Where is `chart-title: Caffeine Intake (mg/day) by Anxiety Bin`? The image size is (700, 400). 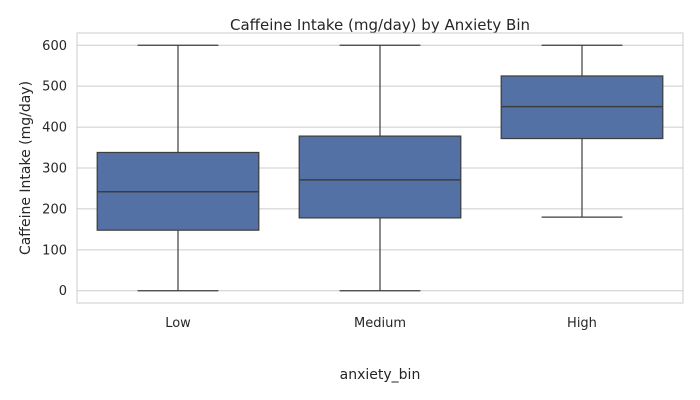
chart-title: Caffeine Intake (mg/day) by Anxiety Bin is located at coordinates (380, 25).